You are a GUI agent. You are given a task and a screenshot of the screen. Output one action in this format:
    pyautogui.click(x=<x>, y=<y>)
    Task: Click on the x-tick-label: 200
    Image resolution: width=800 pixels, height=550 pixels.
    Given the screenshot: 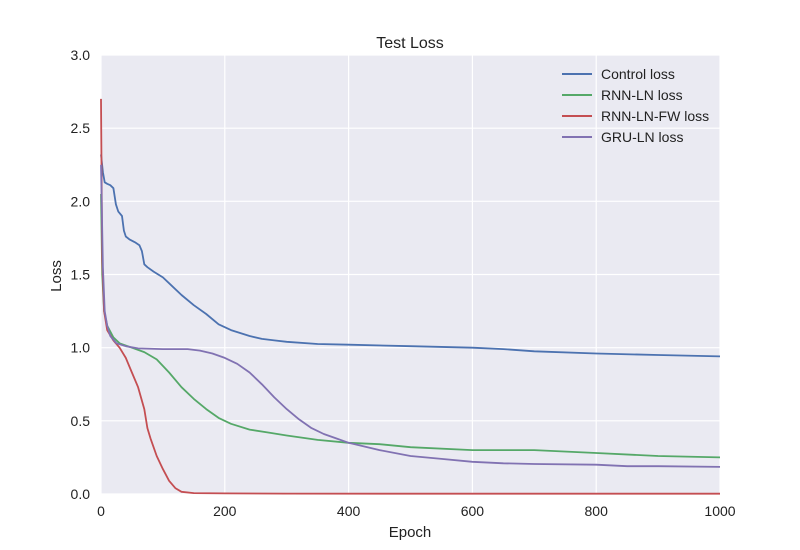 What is the action you would take?
    pyautogui.click(x=225, y=511)
    